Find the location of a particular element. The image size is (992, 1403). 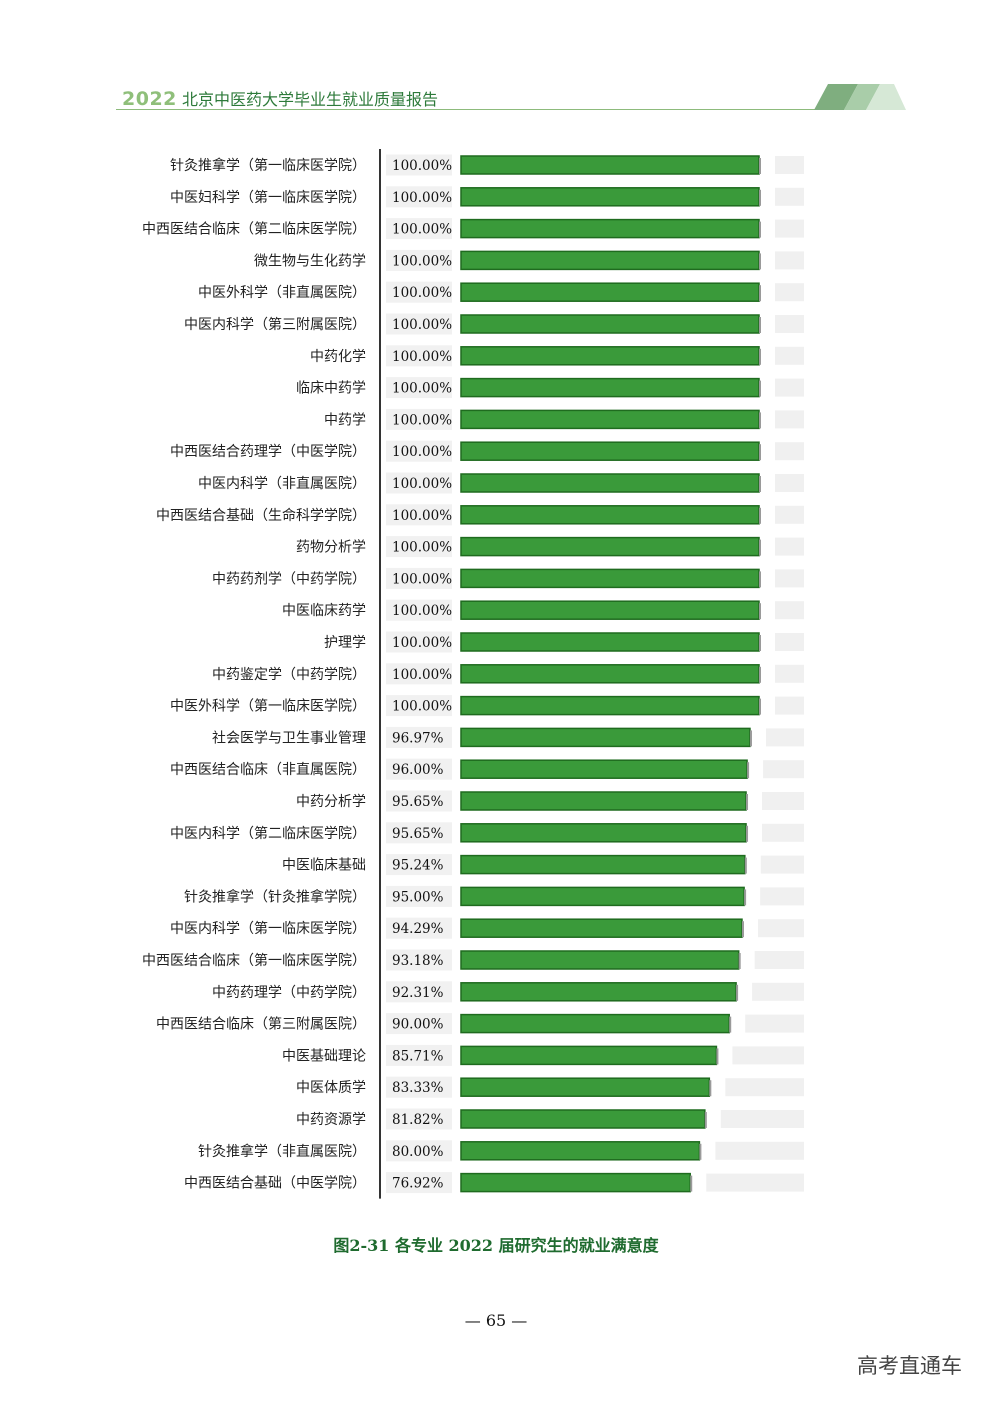

category-label: 中医内科学（第二临床医学院） is located at coordinates (268, 833).